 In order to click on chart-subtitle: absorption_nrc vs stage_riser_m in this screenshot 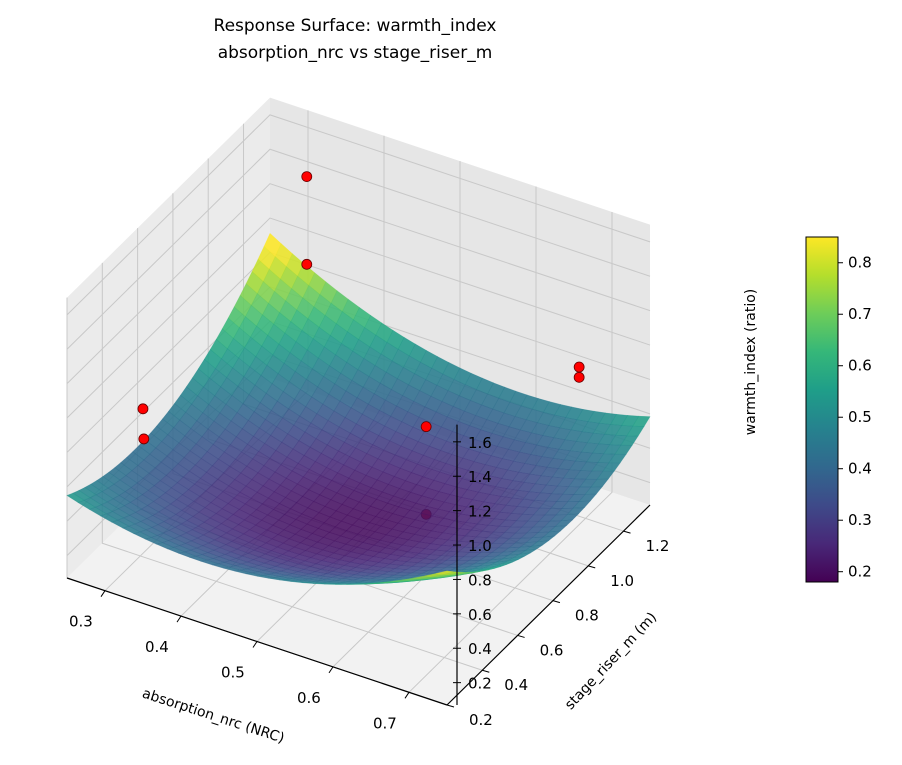, I will do `click(355, 53)`.